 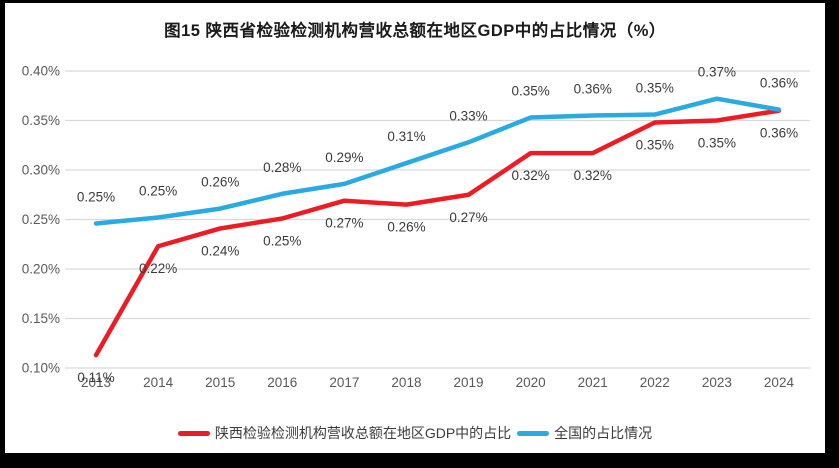 I want to click on x-tick-label: 2017, so click(x=344, y=382).